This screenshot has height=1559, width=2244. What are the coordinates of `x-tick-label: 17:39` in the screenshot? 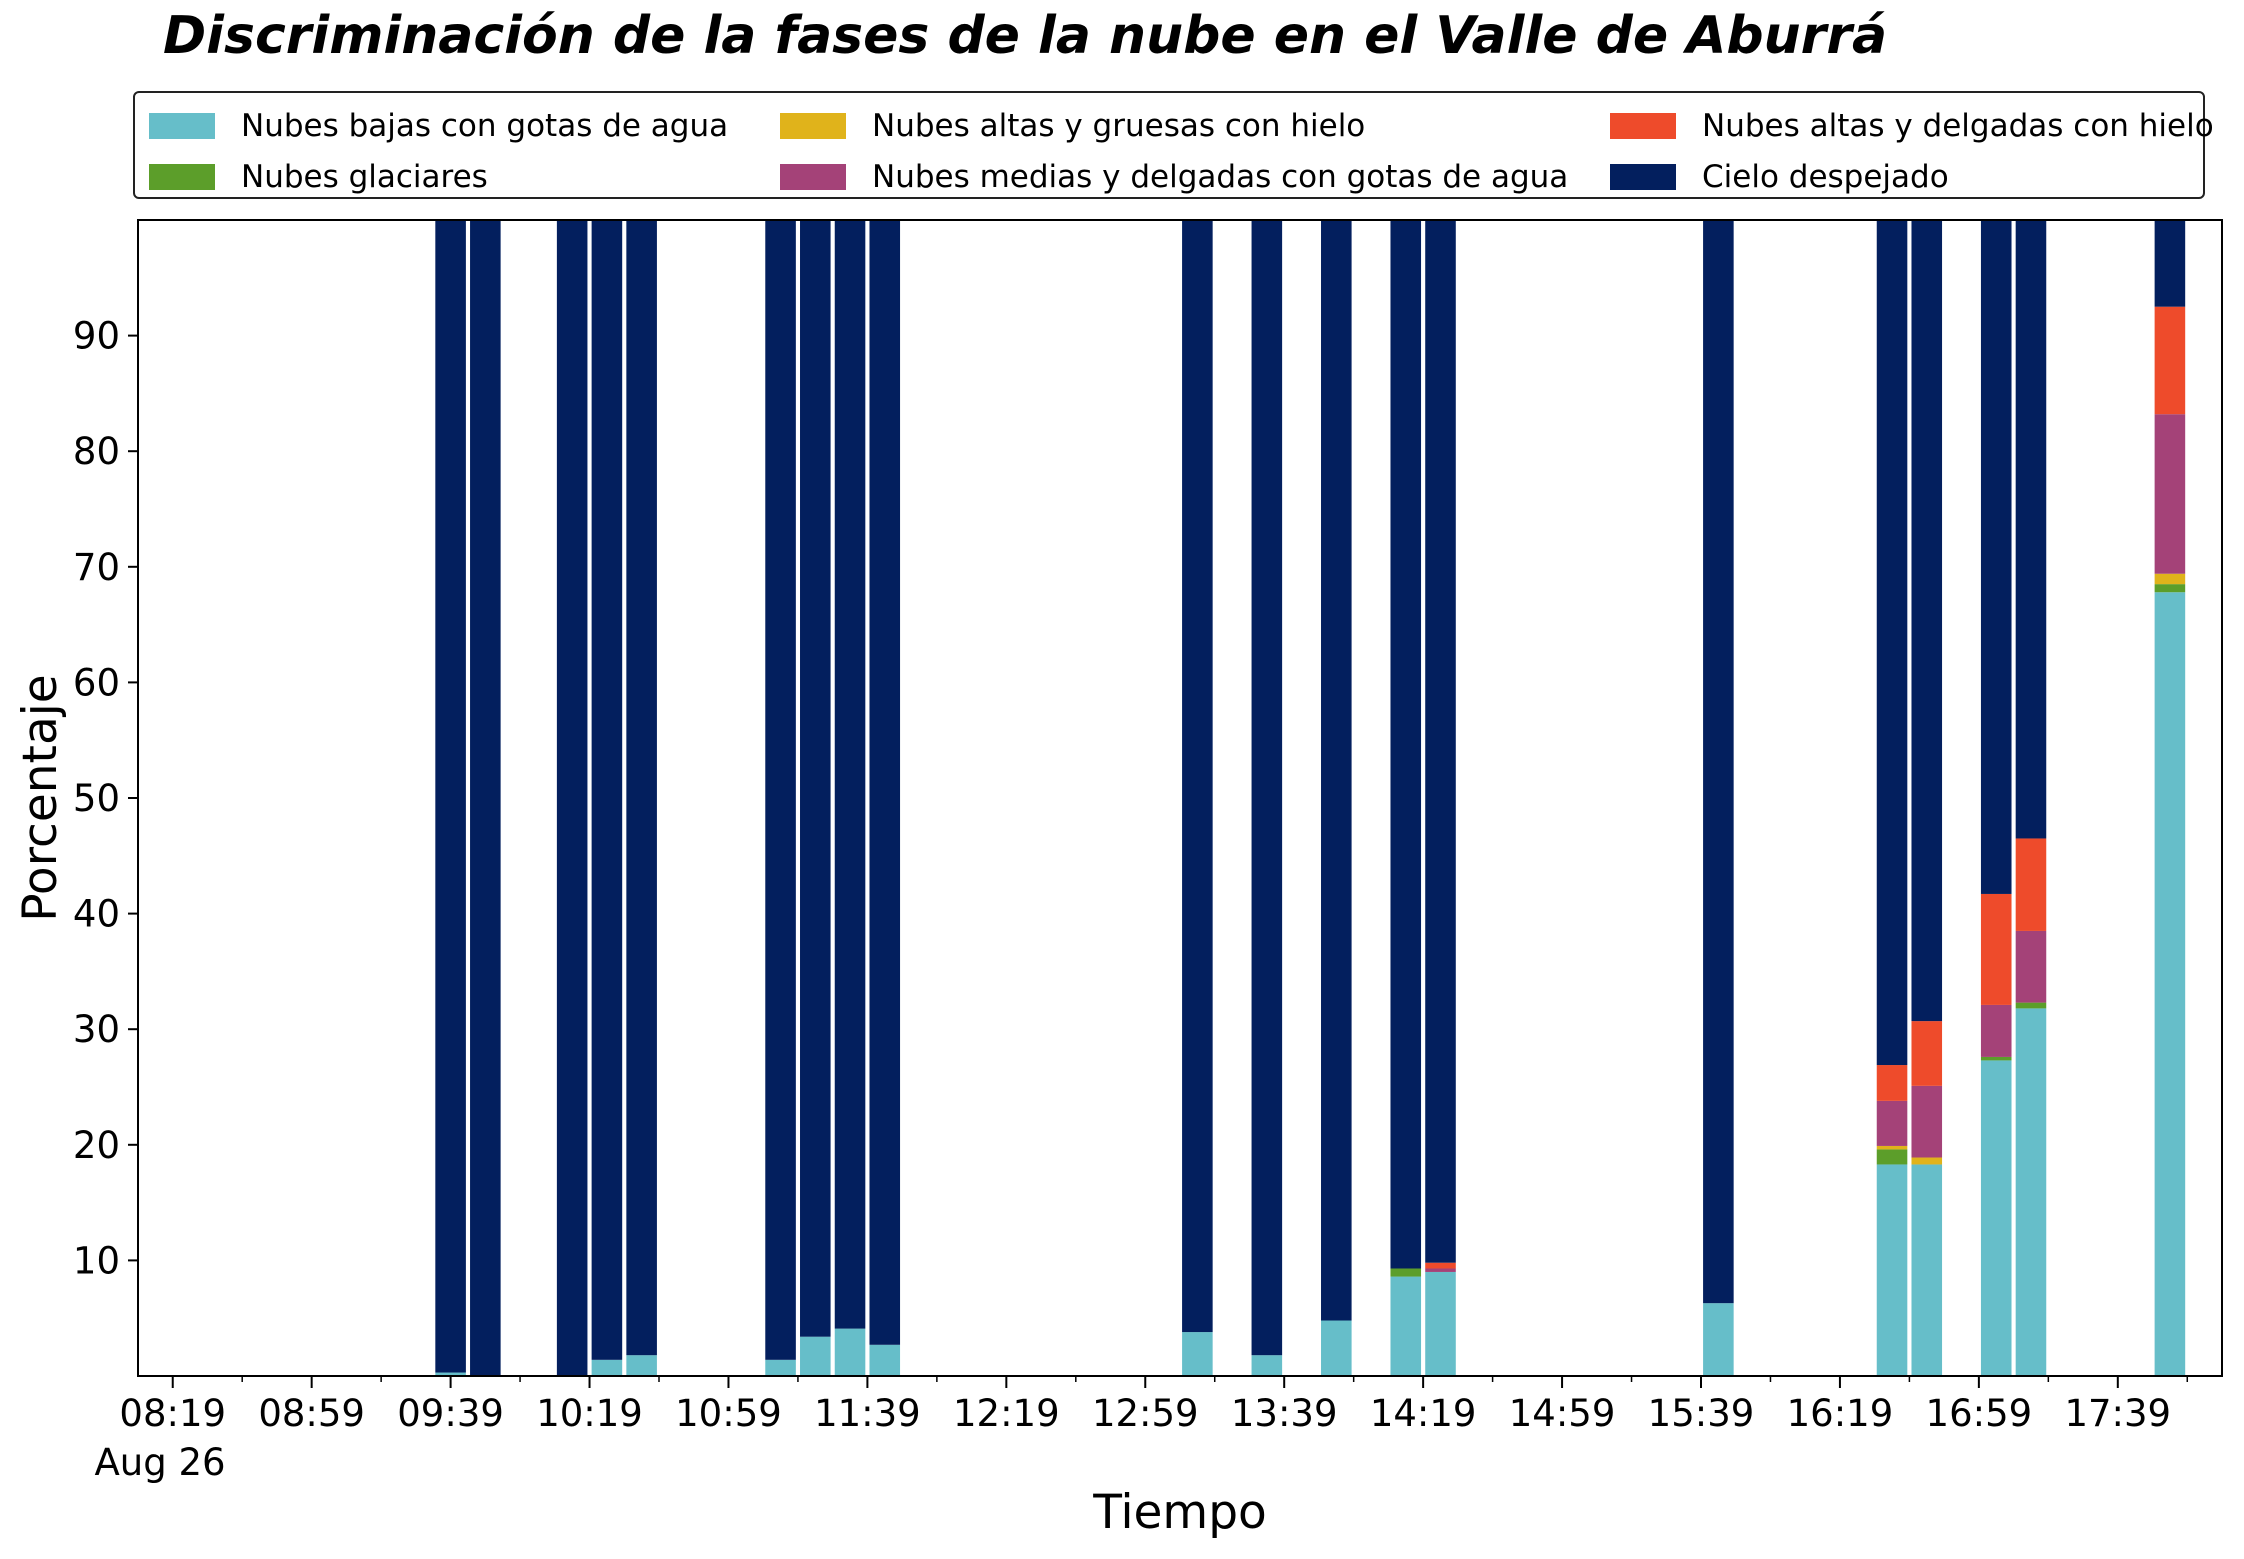 It's located at (2117, 1413).